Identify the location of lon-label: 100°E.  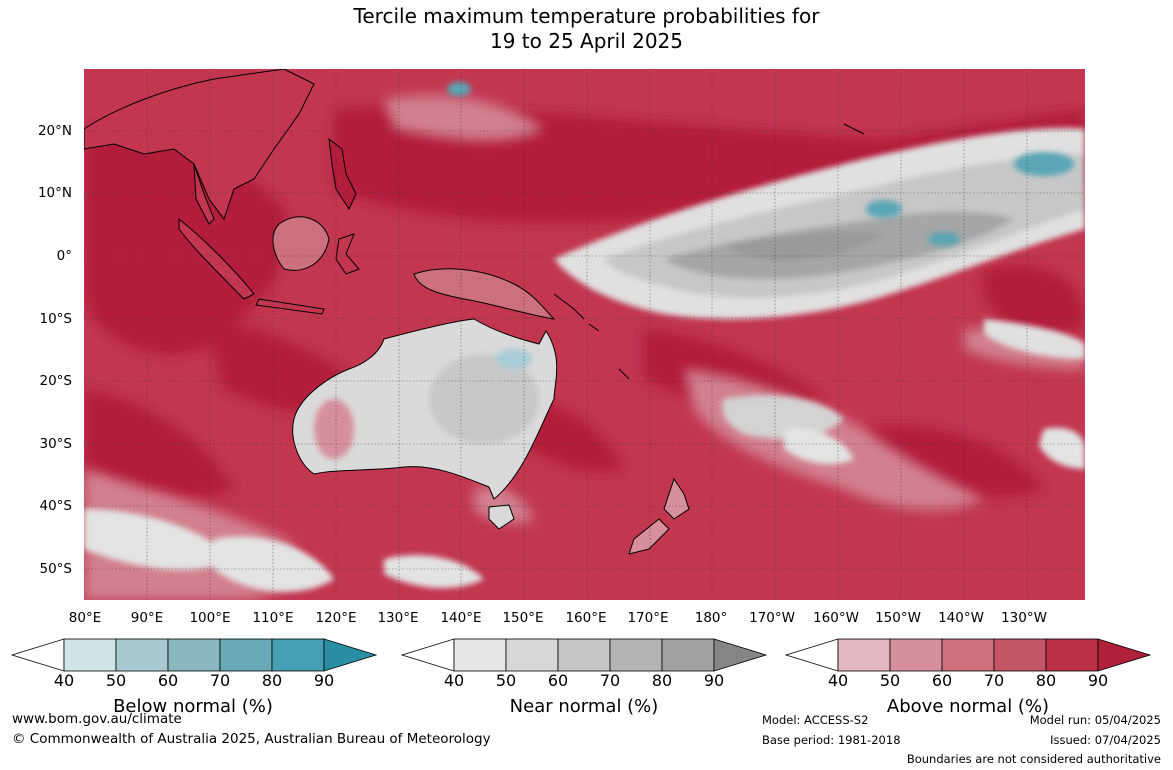
(210, 618).